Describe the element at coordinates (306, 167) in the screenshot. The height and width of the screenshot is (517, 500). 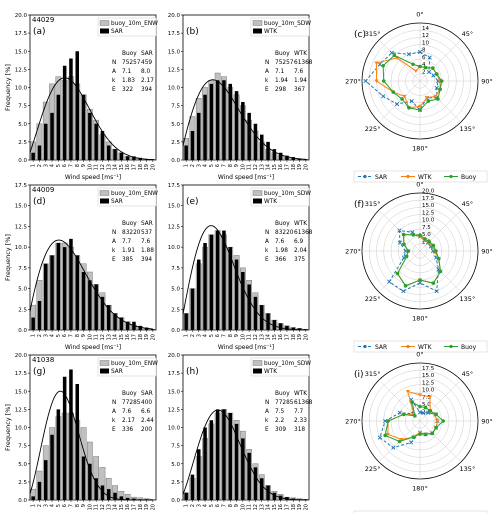
I see `x-tick-label: 20` at that location.